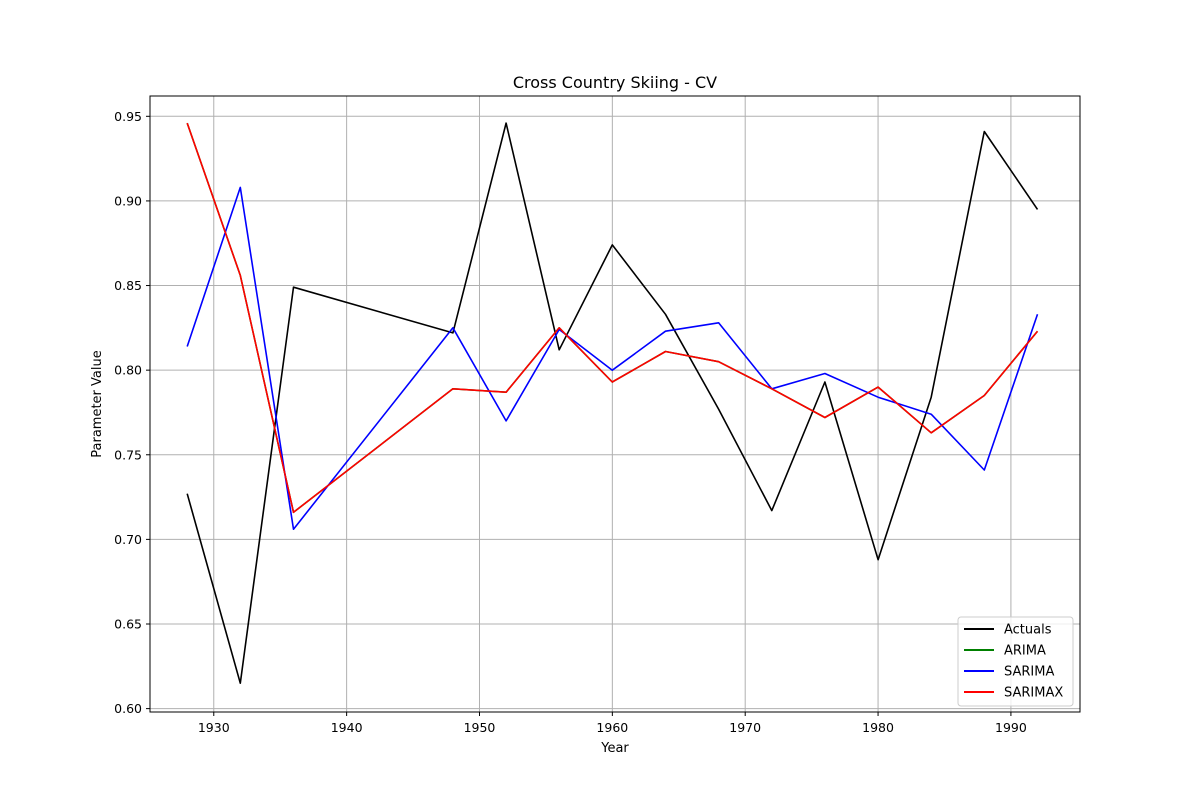 The width and height of the screenshot is (1200, 800). What do you see at coordinates (128, 285) in the screenshot?
I see `y-tick-label: 0.85` at bounding box center [128, 285].